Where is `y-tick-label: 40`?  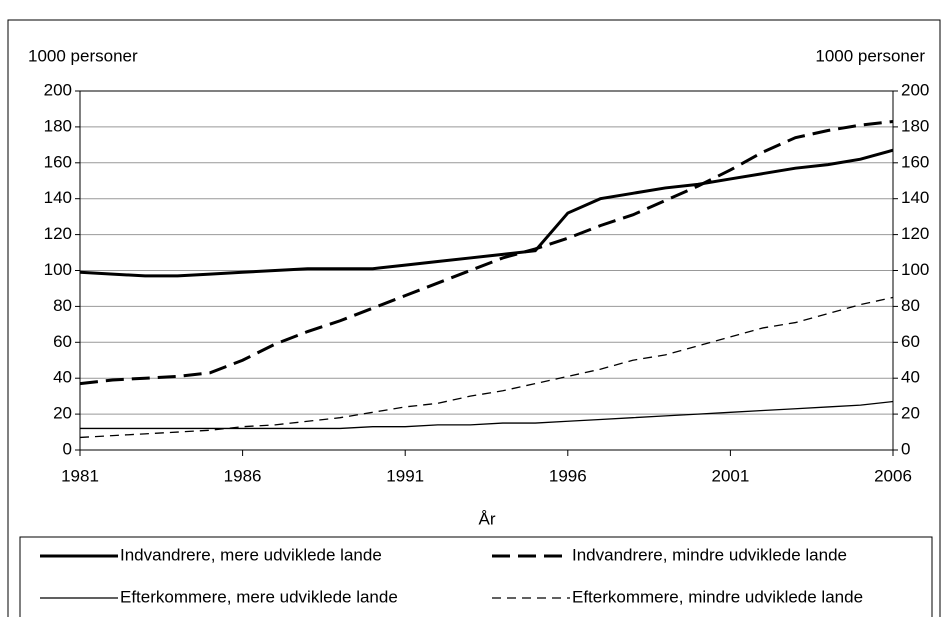
y-tick-label: 40 is located at coordinates (62, 377).